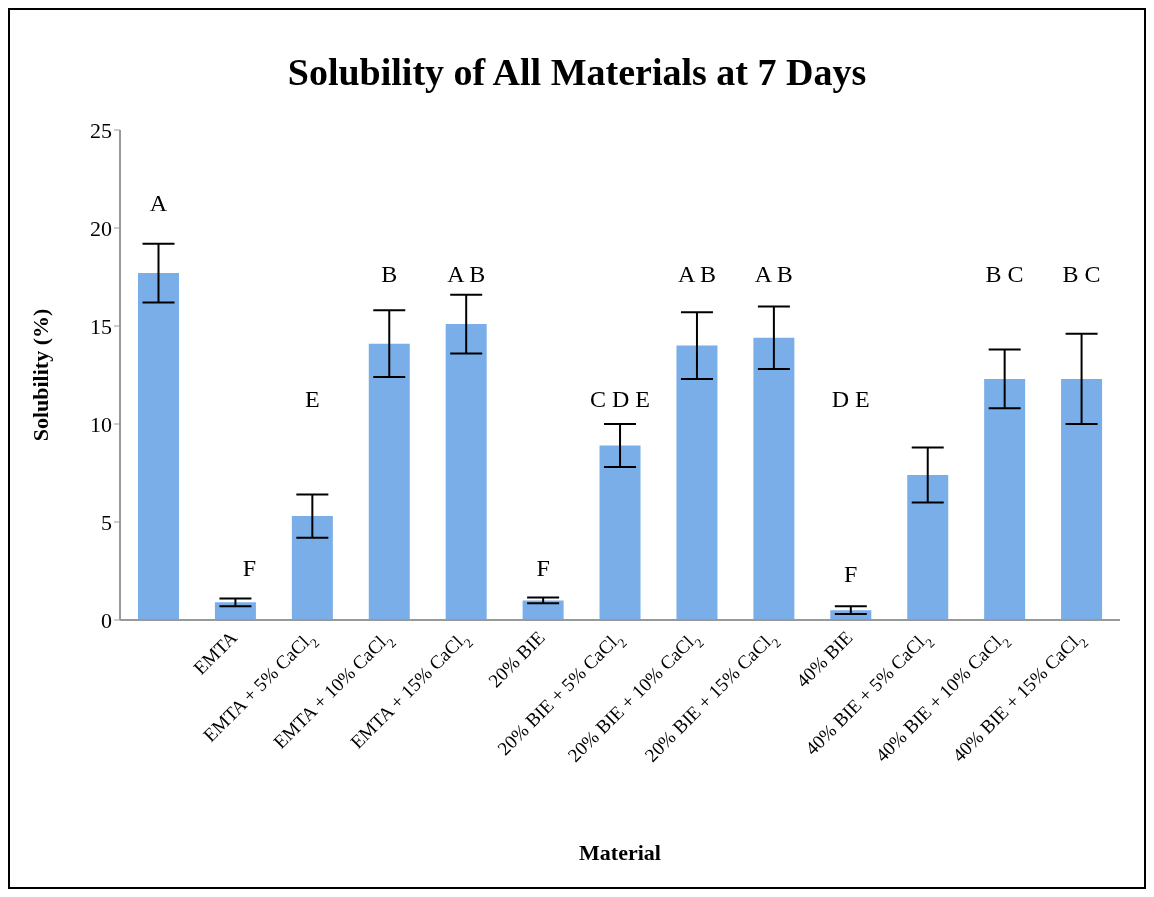 The width and height of the screenshot is (1154, 897). I want to click on x-axis-title: Material, so click(620, 852).